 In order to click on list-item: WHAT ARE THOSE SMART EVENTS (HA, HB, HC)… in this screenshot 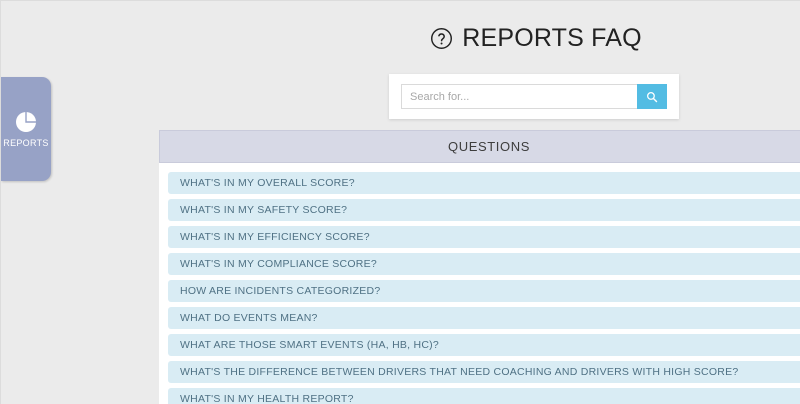, I will do `click(484, 345)`.